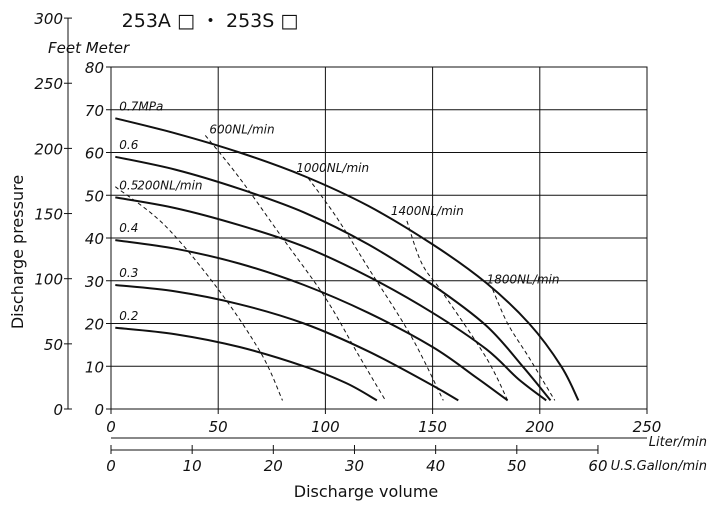  Describe the element at coordinates (89, 48) in the screenshot. I see `y-axis-units-header: Feet Meter` at that location.